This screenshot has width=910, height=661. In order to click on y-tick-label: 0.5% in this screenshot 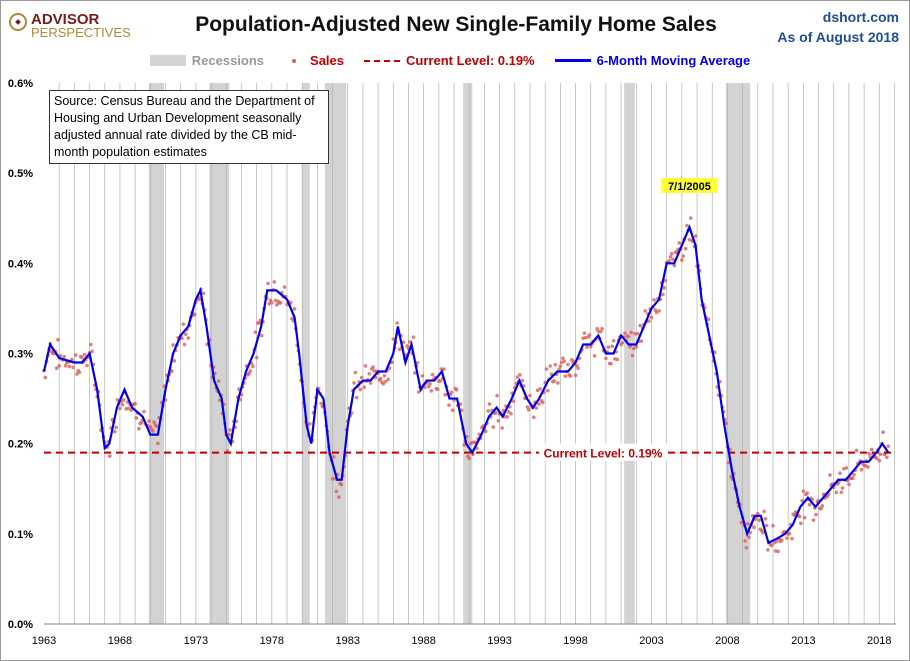, I will do `click(20, 174)`.